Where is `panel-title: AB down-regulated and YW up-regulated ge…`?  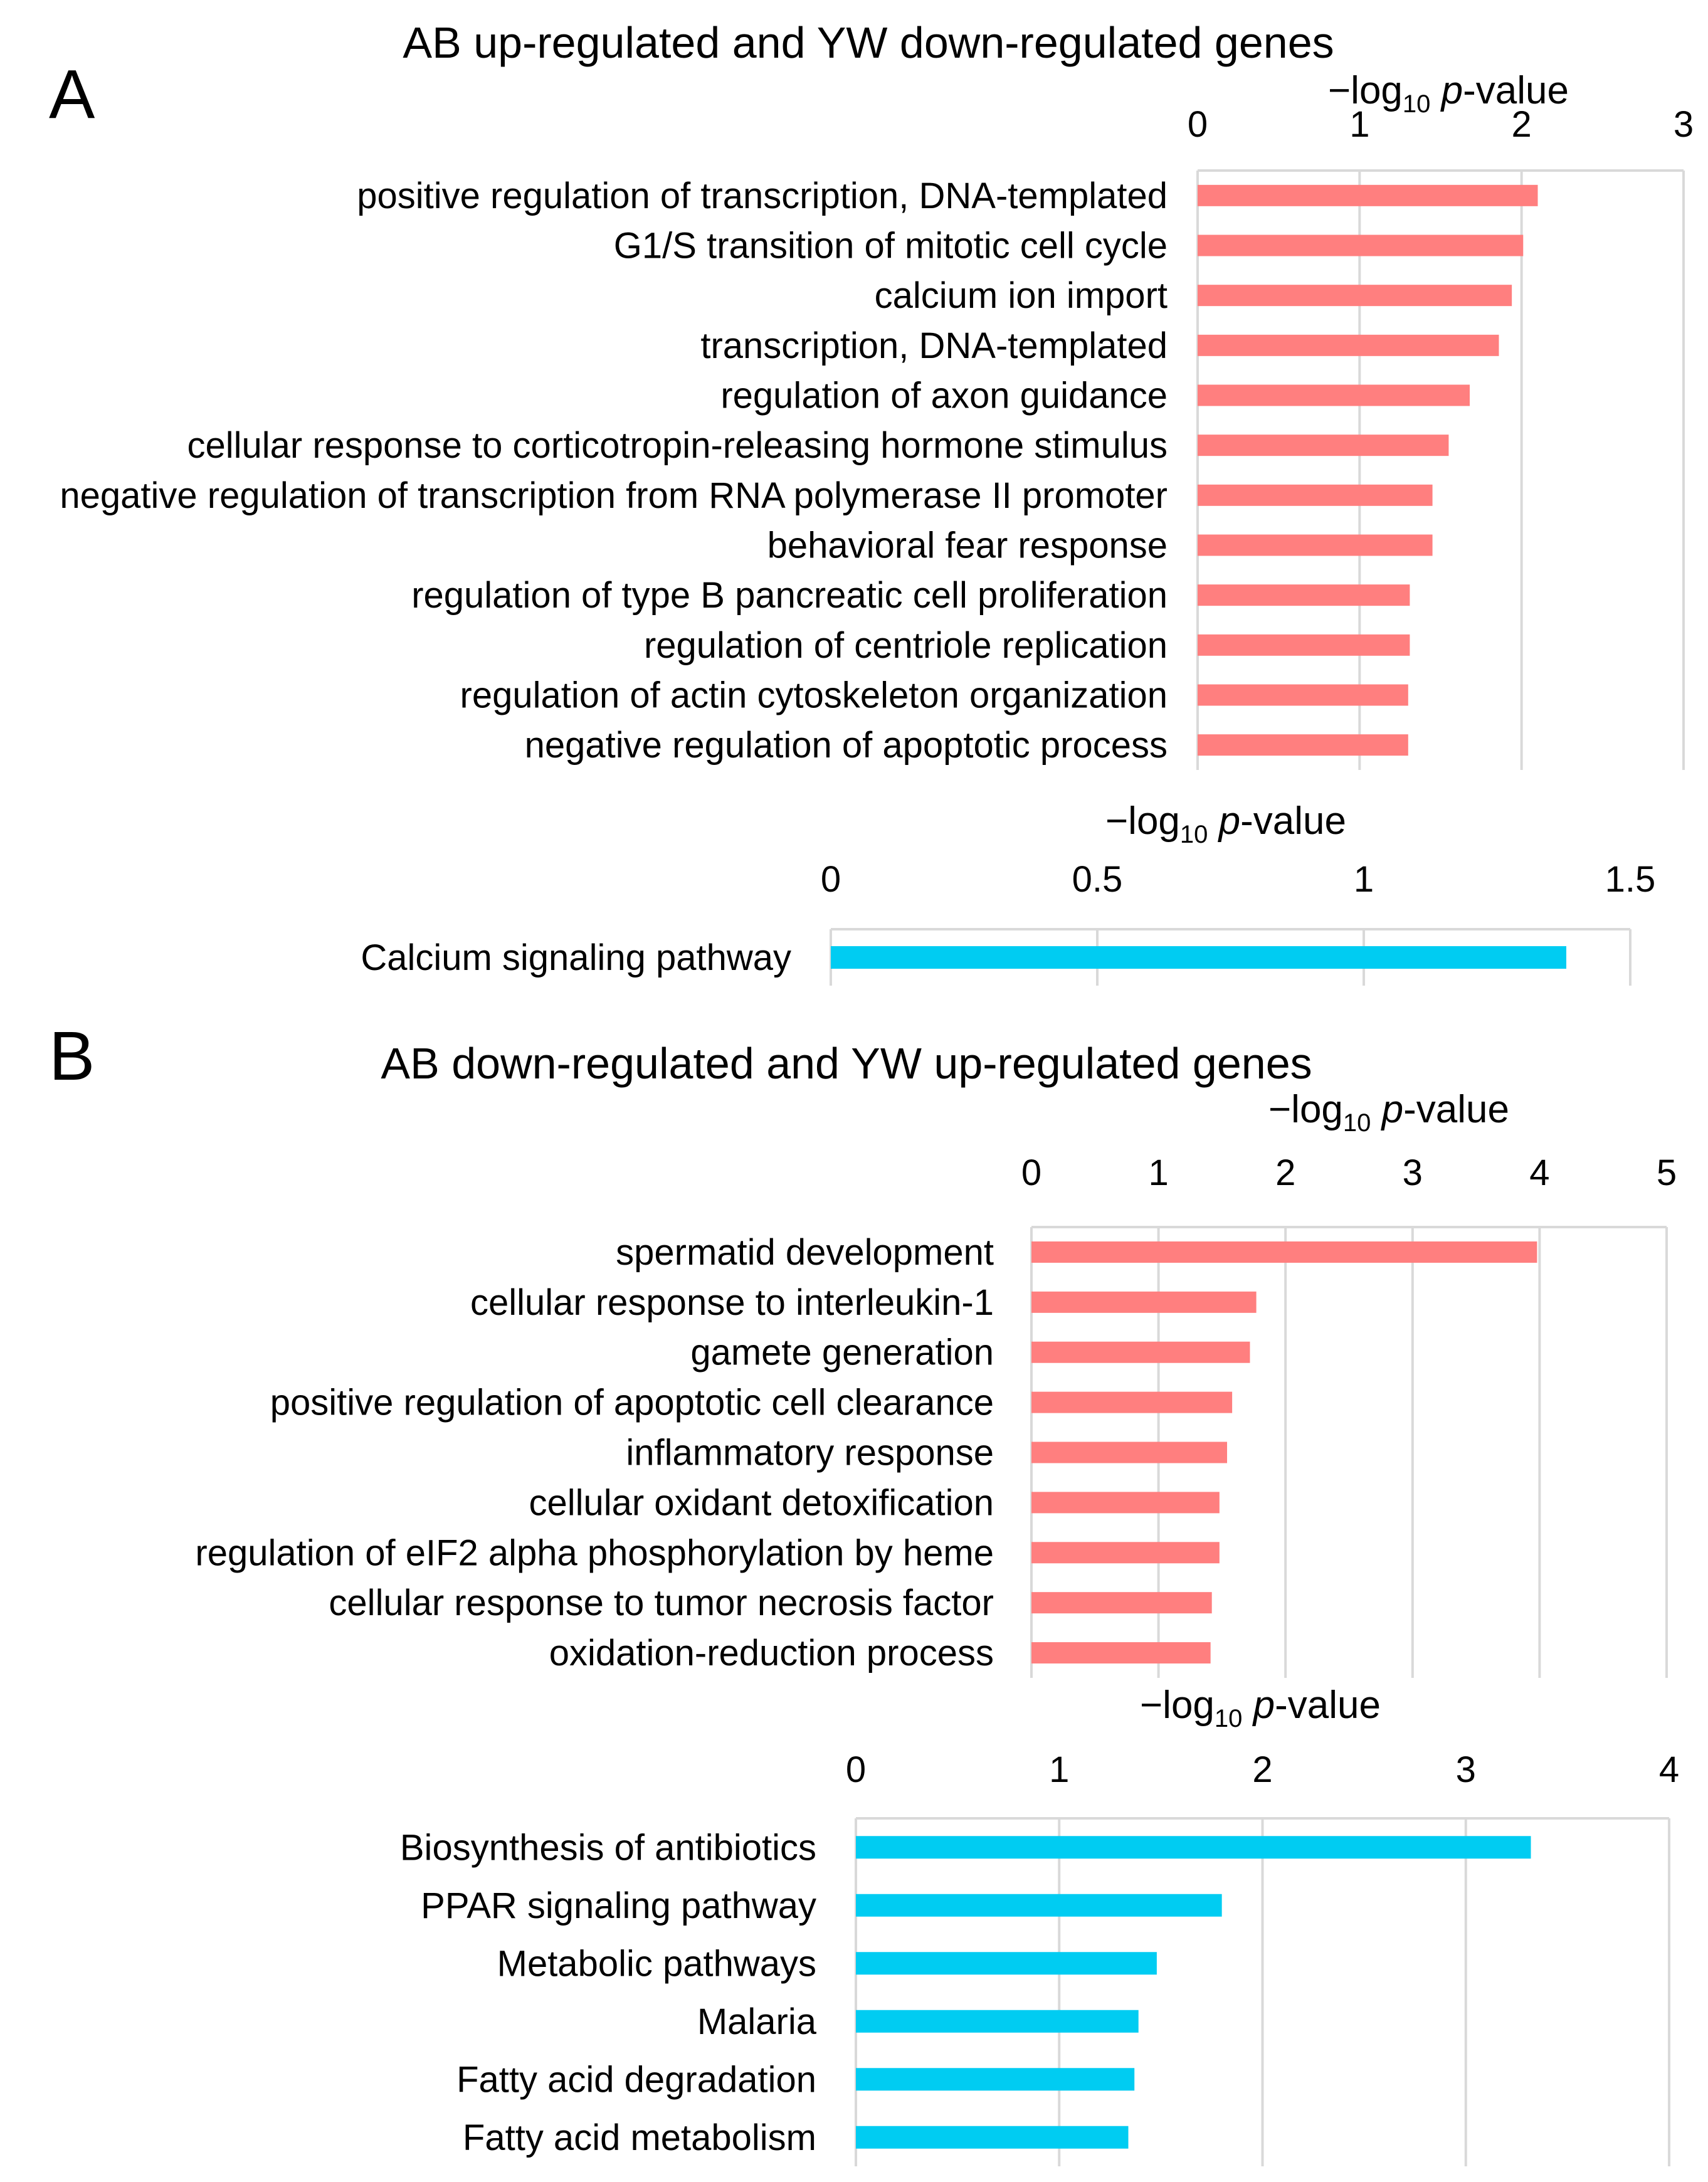
panel-title: AB down-regulated and YW up-regulated ge… is located at coordinates (846, 1063).